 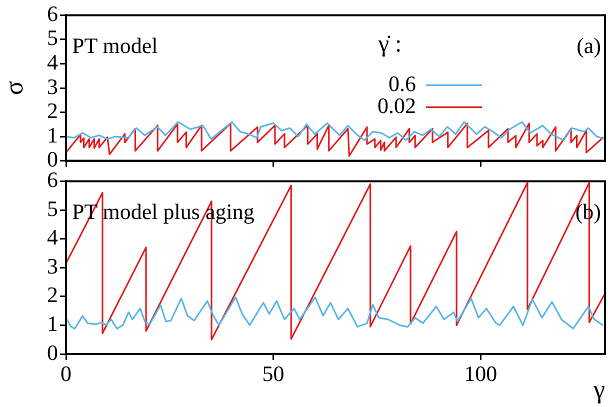 What do you see at coordinates (52, 352) in the screenshot?
I see `y-tick-label: 0` at bounding box center [52, 352].